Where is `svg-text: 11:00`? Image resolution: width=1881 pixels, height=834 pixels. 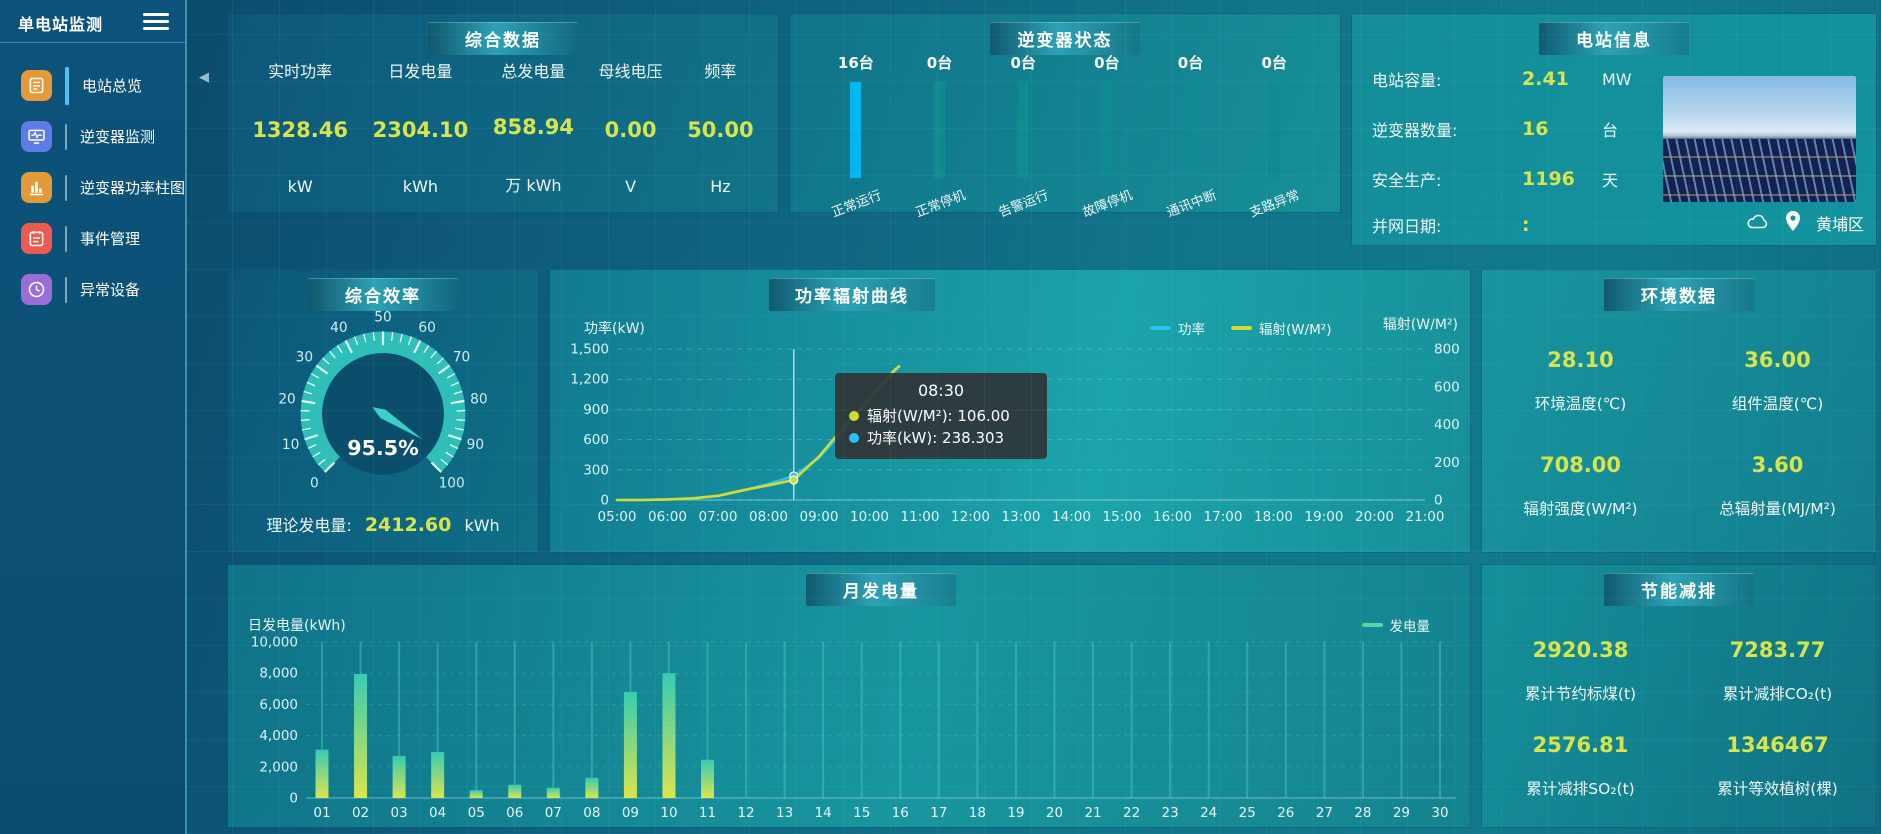 svg-text: 11:00 is located at coordinates (920, 517).